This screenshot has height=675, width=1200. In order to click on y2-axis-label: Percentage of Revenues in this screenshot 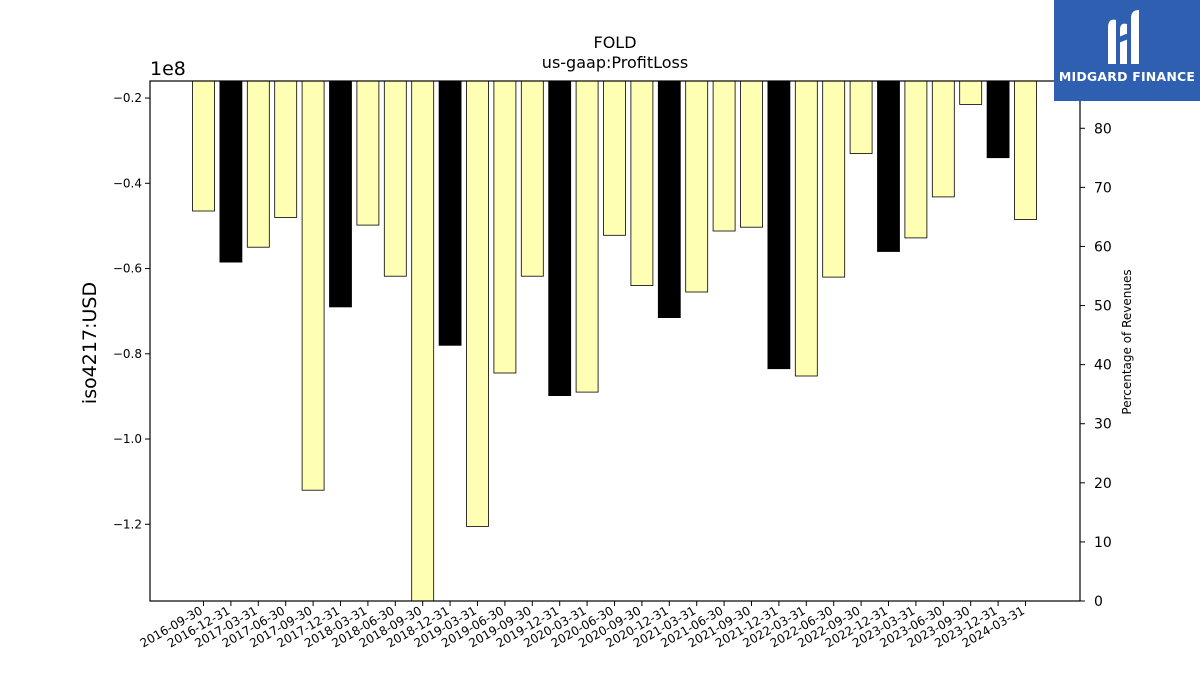, I will do `click(1127, 341)`.